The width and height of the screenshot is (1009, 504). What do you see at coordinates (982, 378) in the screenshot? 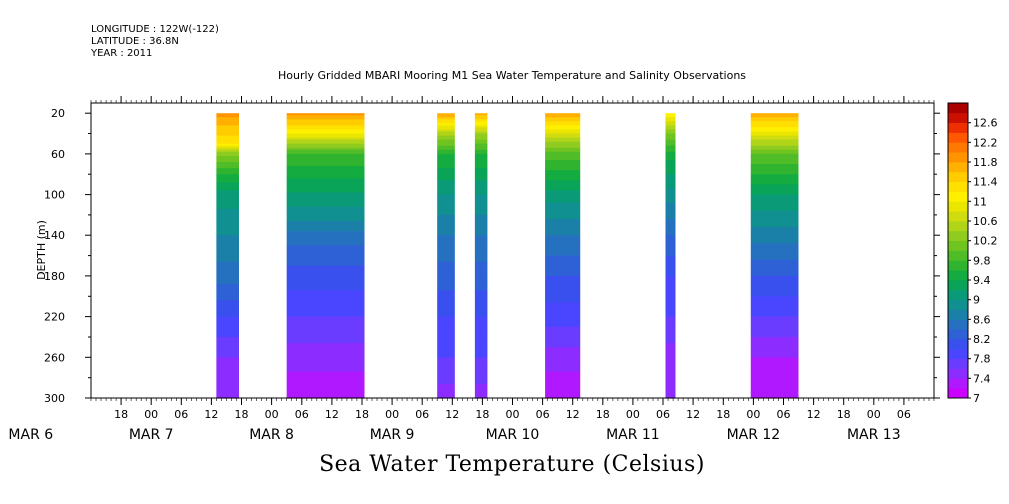
I see `colorbar-label: 7.4` at bounding box center [982, 378].